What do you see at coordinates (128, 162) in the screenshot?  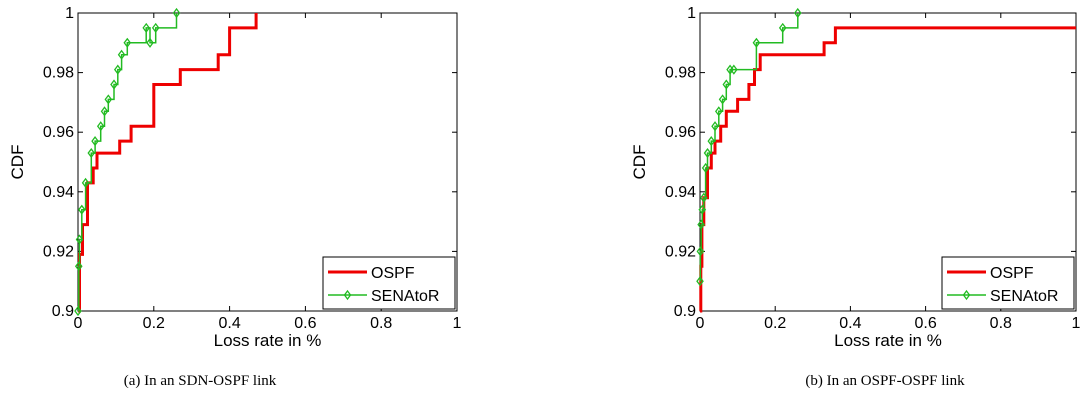 I see `series-line-senator` at bounding box center [128, 162].